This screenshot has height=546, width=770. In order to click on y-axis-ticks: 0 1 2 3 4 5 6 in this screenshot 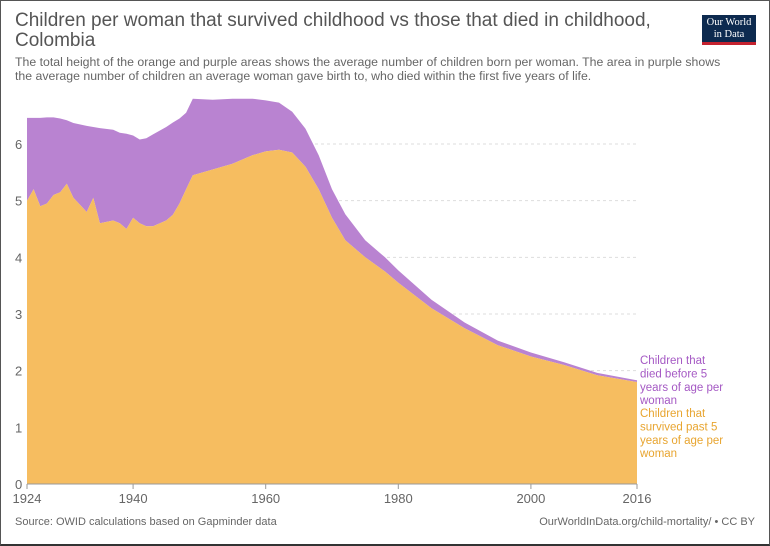, I will do `click(18, 314)`.